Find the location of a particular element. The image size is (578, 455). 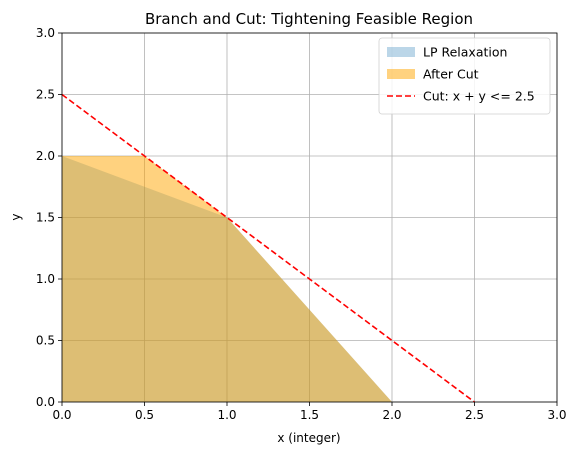

legend: LP Relaxation After Cut Cut: x + y <= 2.5 is located at coordinates (464, 76).